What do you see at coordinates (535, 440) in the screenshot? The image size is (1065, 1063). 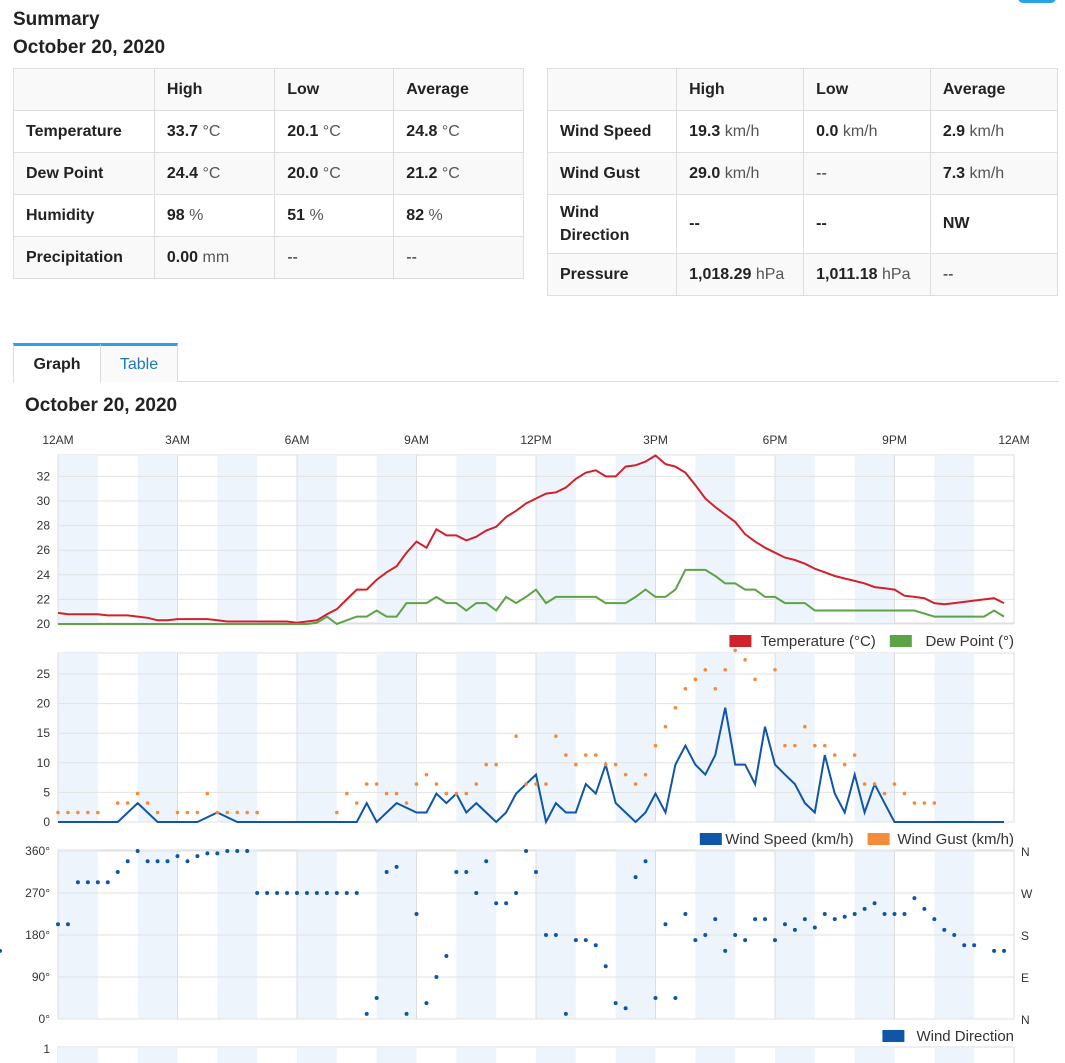 I see `x-tick-label: 12PM` at bounding box center [535, 440].